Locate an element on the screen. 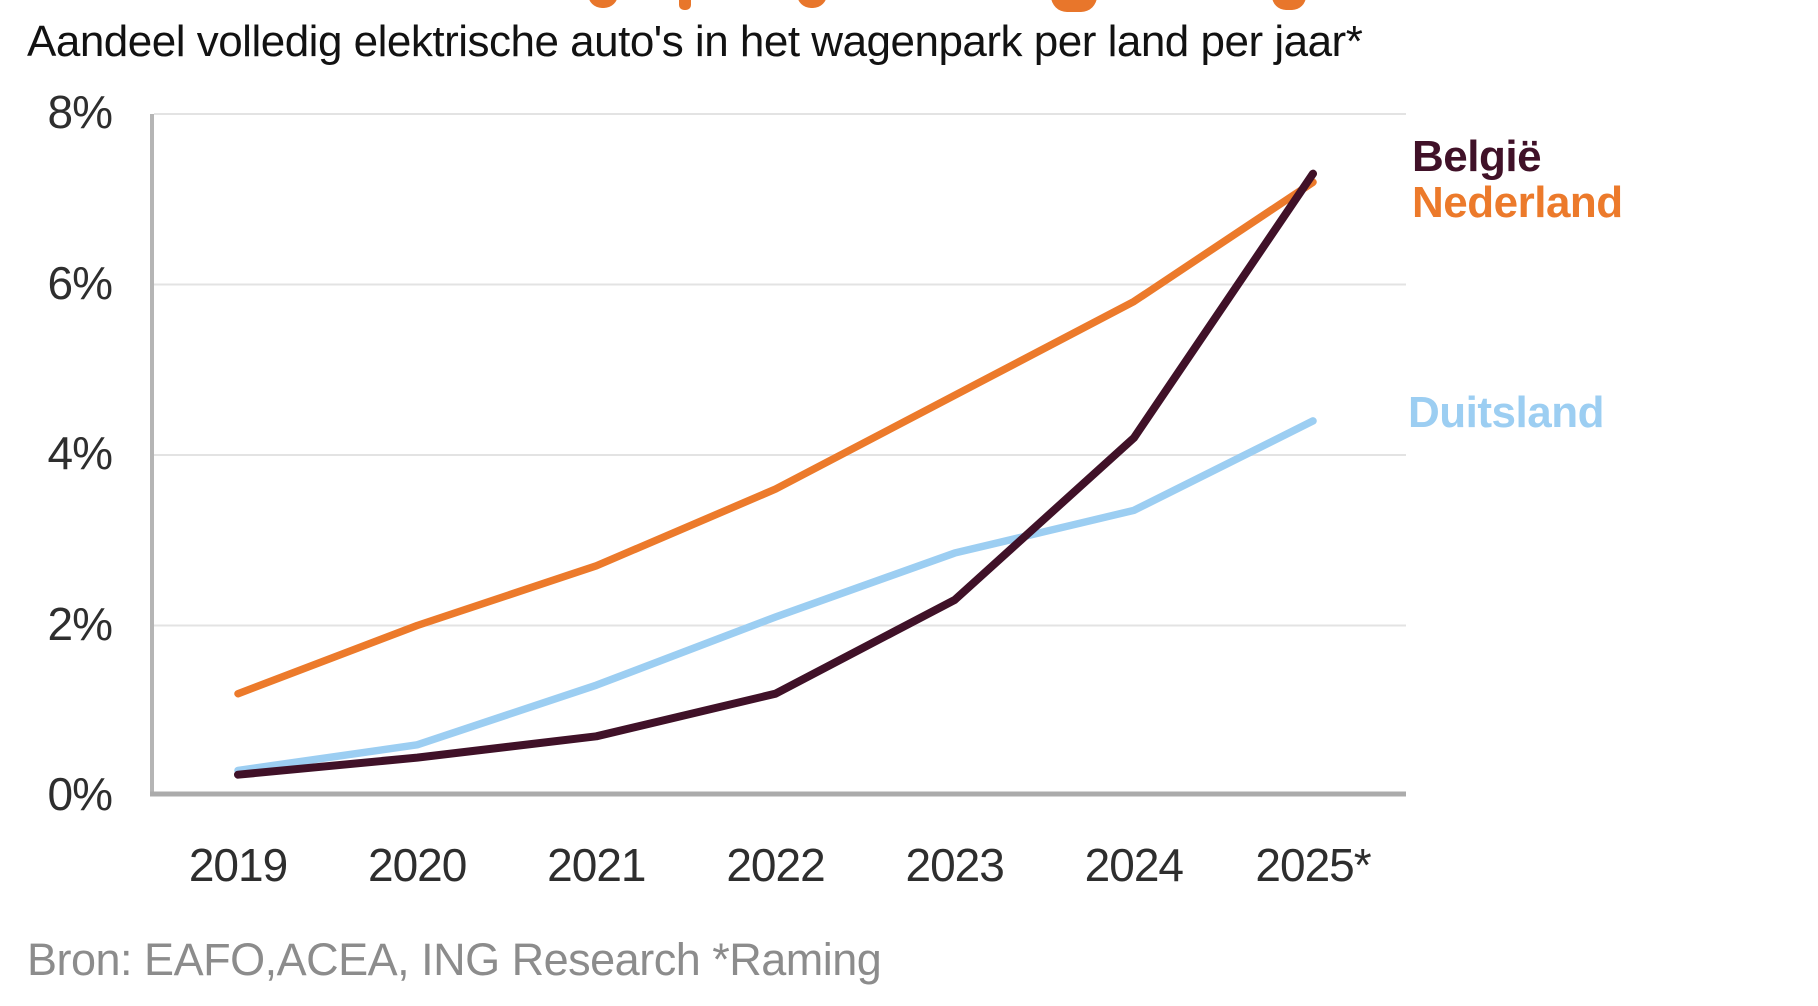 The height and width of the screenshot is (1006, 1818). y-tick-label: 8% is located at coordinates (80, 112).